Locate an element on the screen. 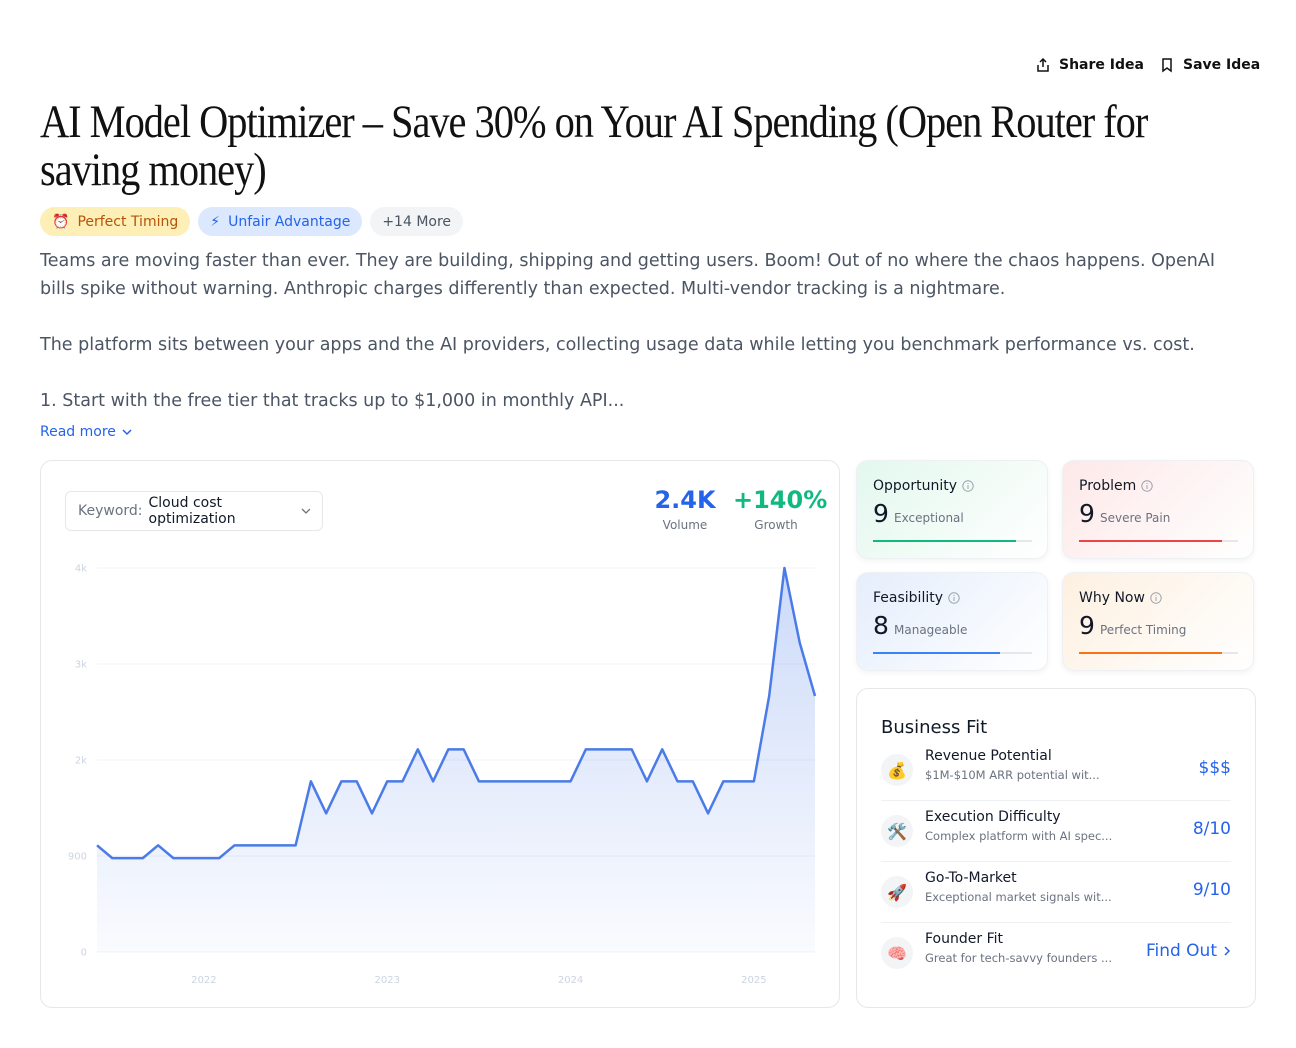  score-name-row: Opportunity is located at coordinates (923, 486).